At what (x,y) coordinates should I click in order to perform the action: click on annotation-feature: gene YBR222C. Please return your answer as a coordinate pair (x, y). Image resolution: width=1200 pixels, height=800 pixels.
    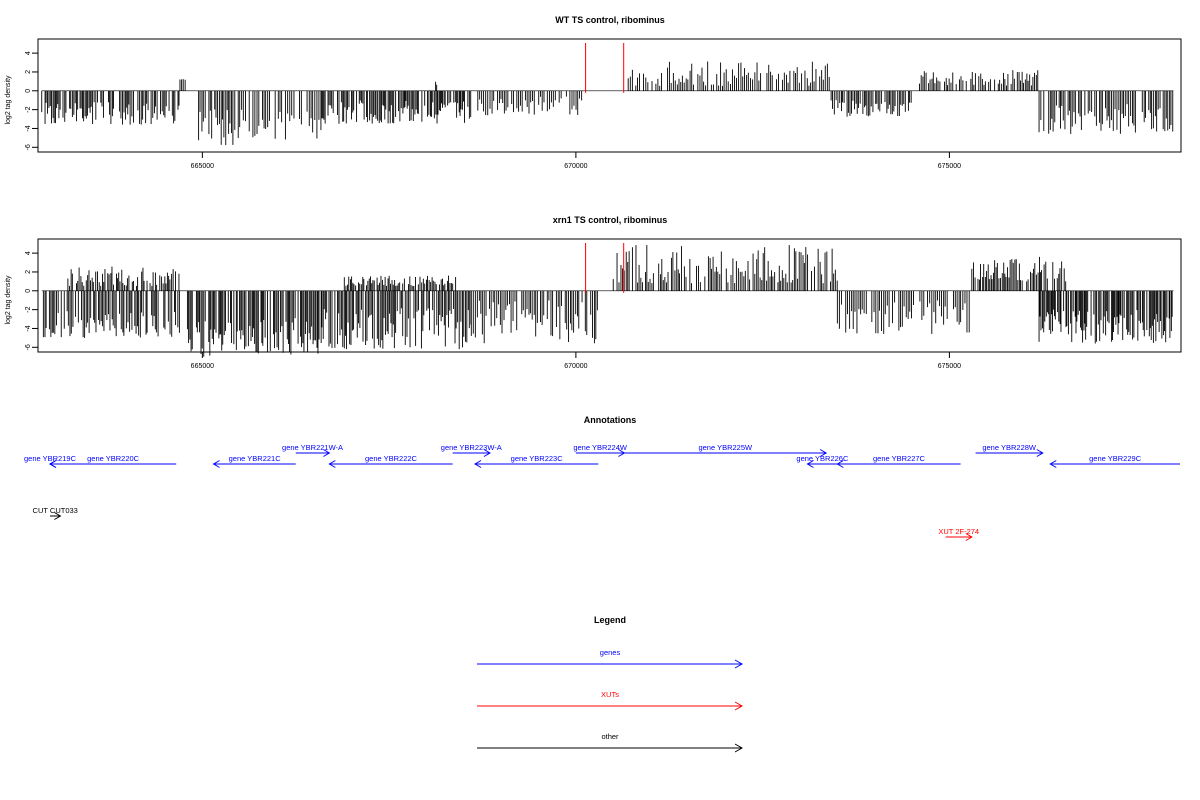
    Looking at the image, I should click on (390, 461).